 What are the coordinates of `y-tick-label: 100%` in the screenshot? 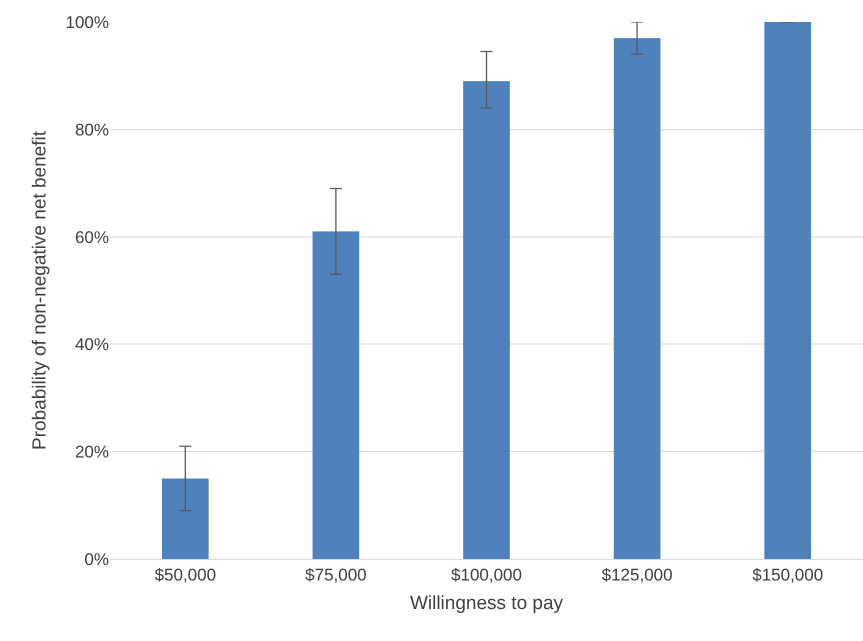 It's located at (87, 22).